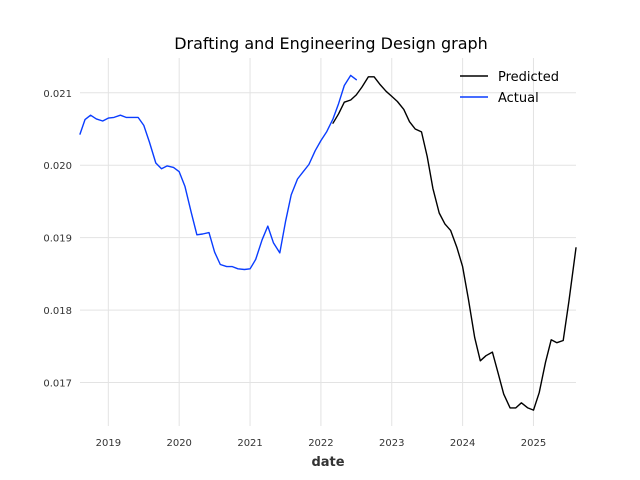 This screenshot has height=480, width=640. Describe the element at coordinates (249, 443) in the screenshot. I see `x-tick-label: 2021` at that location.